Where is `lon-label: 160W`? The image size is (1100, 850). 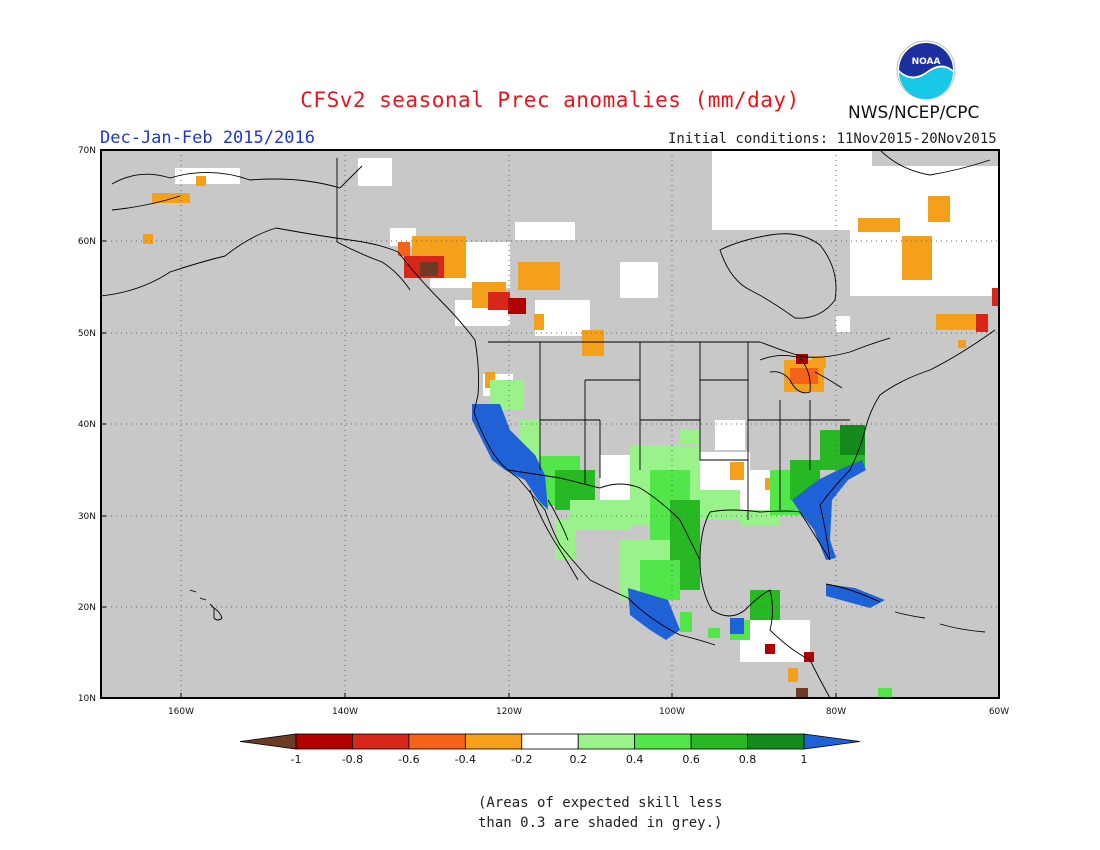
lon-label: 160W is located at coordinates (181, 712).